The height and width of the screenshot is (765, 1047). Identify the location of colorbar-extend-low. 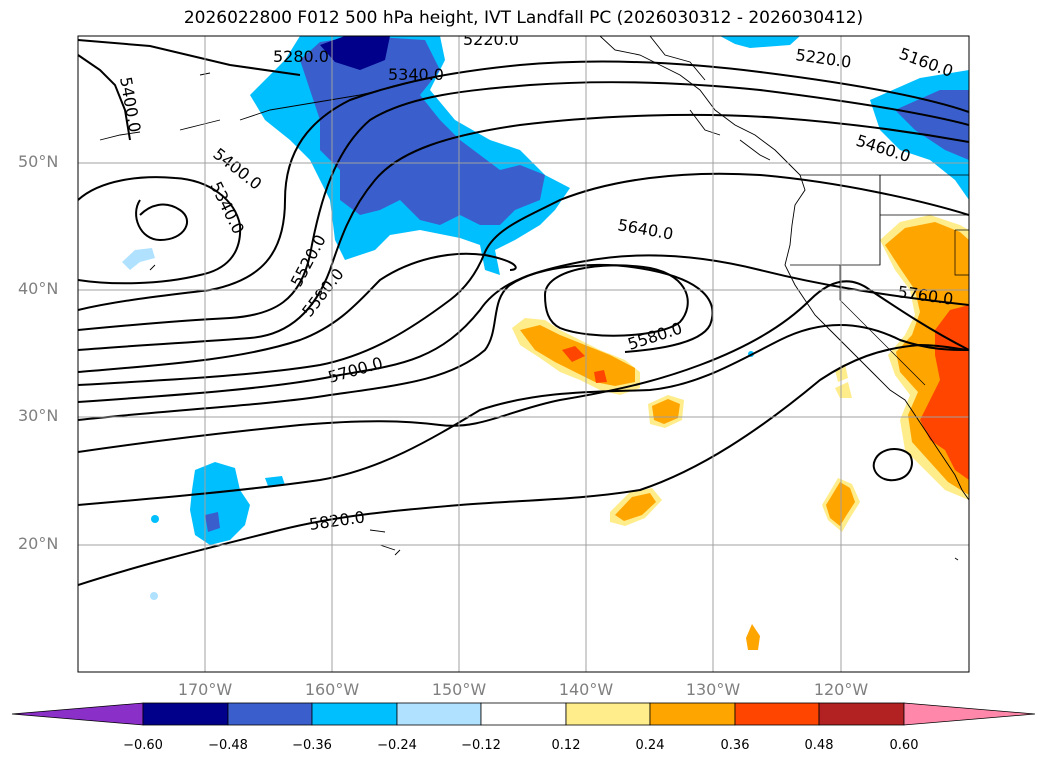
(77, 714).